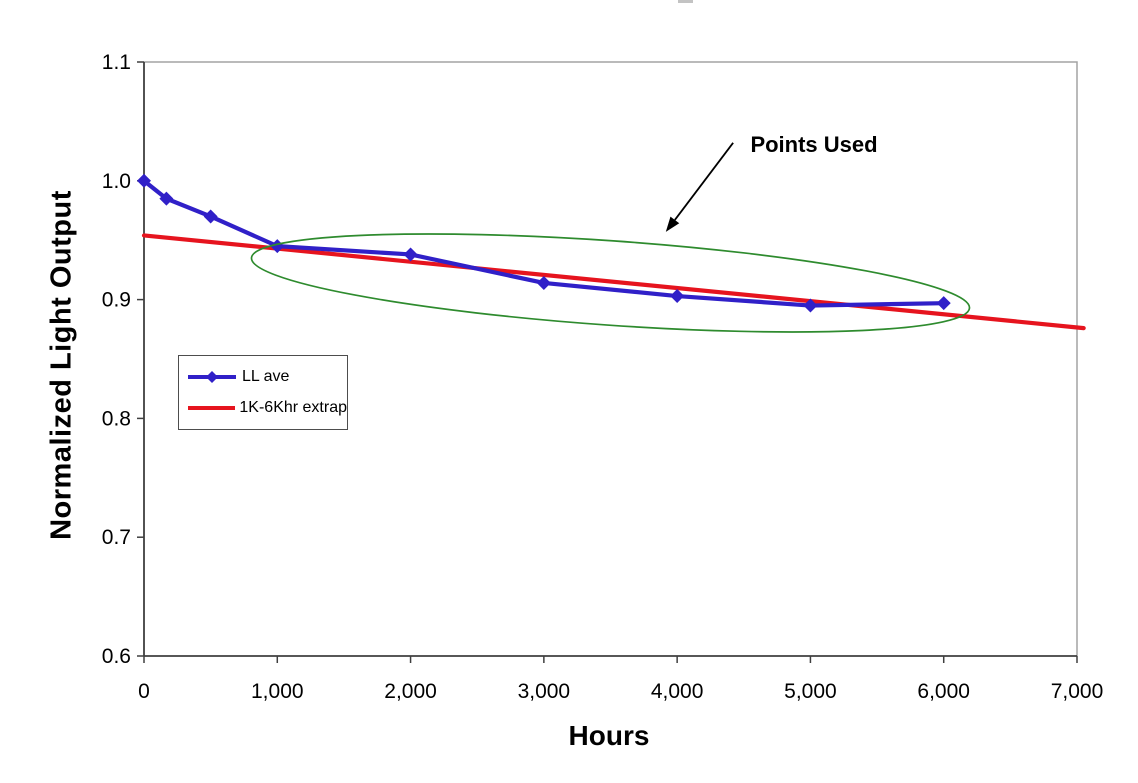 The width and height of the screenshot is (1138, 783). I want to click on legend-label-ll-ave: LL ave, so click(266, 377).